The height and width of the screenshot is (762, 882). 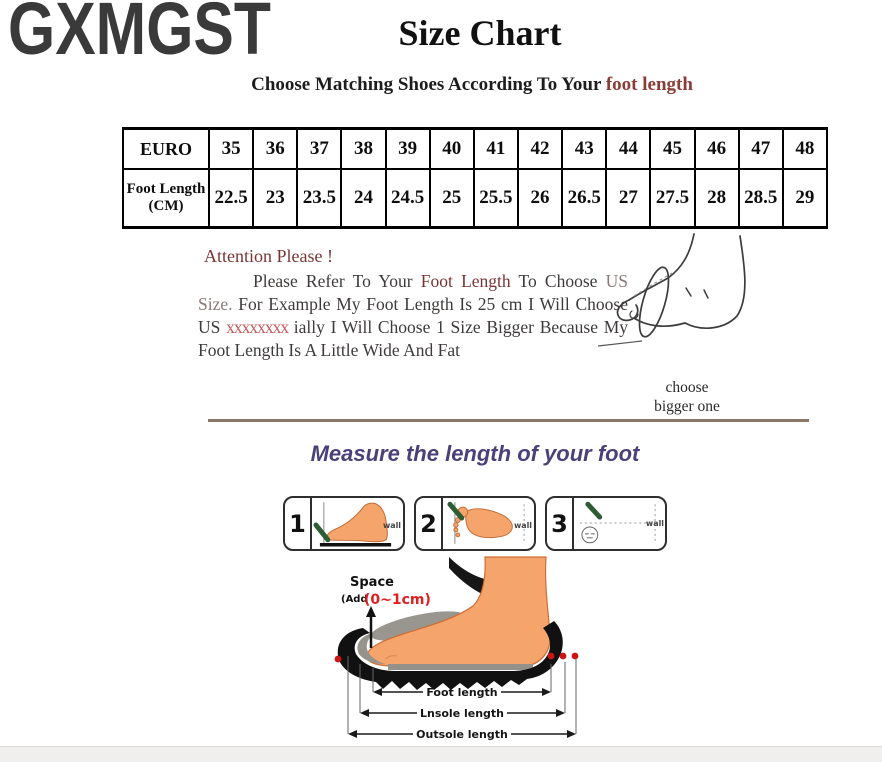 What do you see at coordinates (456, 657) in the screenshot?
I see `reference-dots` at bounding box center [456, 657].